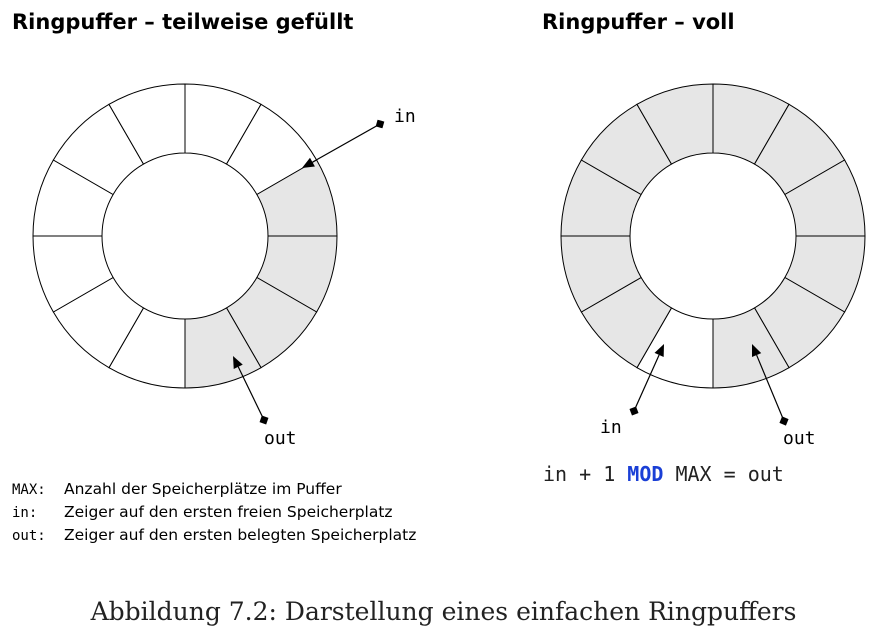  What do you see at coordinates (183, 22) in the screenshot?
I see `left-ring-title: Ringpuffer – teilweise gefüllt` at bounding box center [183, 22].